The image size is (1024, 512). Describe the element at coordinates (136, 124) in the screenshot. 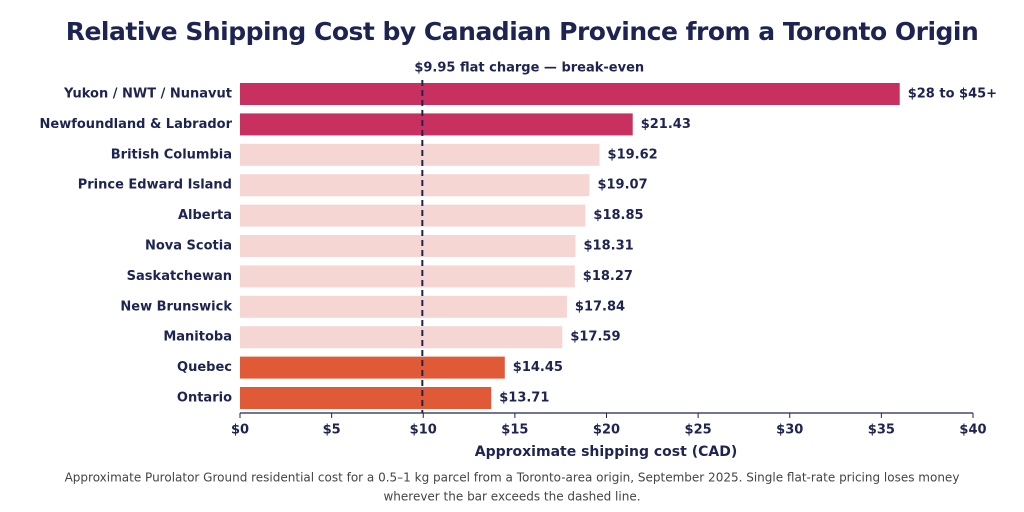

I see `category-label: Newfoundland & Labrador` at that location.